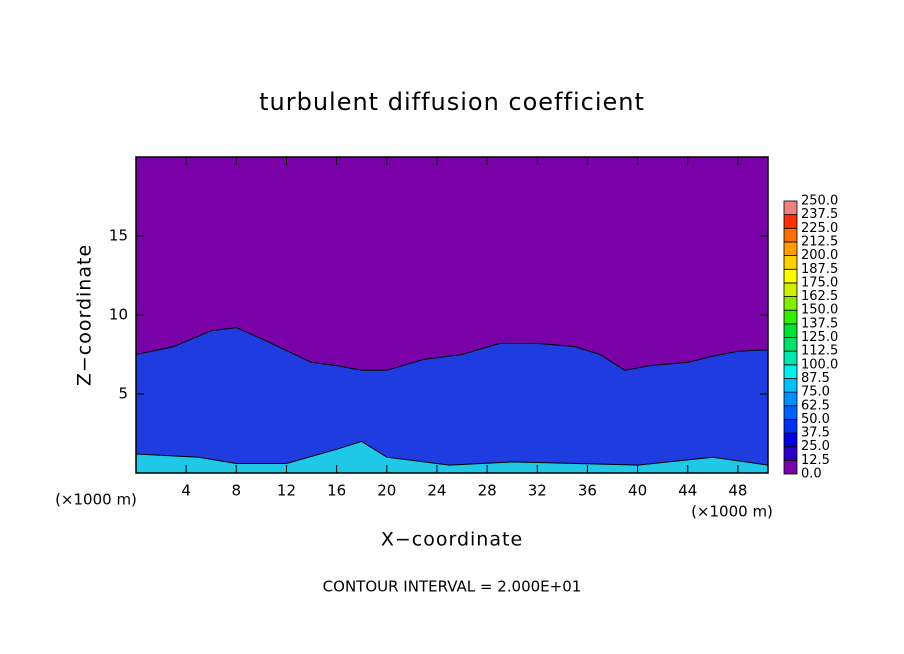 The height and width of the screenshot is (654, 904). I want to click on y-tick-label: 15, so click(118, 236).